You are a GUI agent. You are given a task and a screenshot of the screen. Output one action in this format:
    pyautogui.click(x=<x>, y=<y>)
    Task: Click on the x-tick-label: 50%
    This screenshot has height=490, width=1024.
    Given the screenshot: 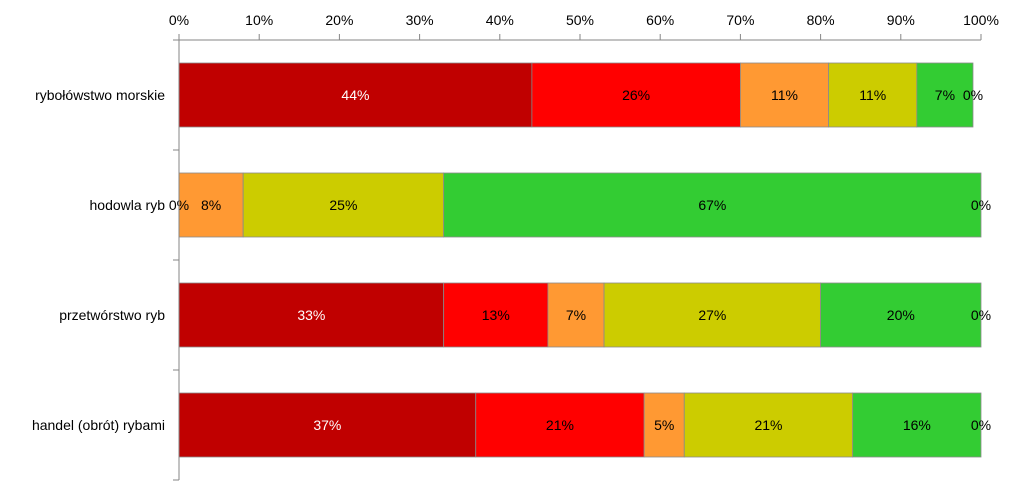 What is the action you would take?
    pyautogui.click(x=580, y=20)
    